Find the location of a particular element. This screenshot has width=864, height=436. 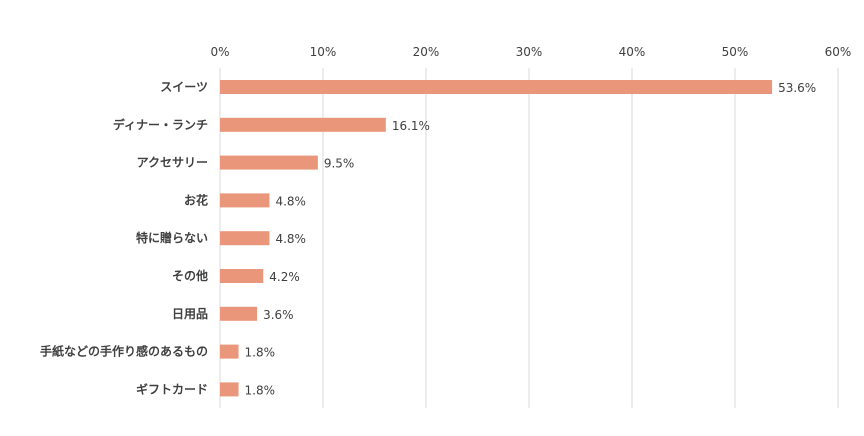

x-tick-label: 40% is located at coordinates (632, 52).